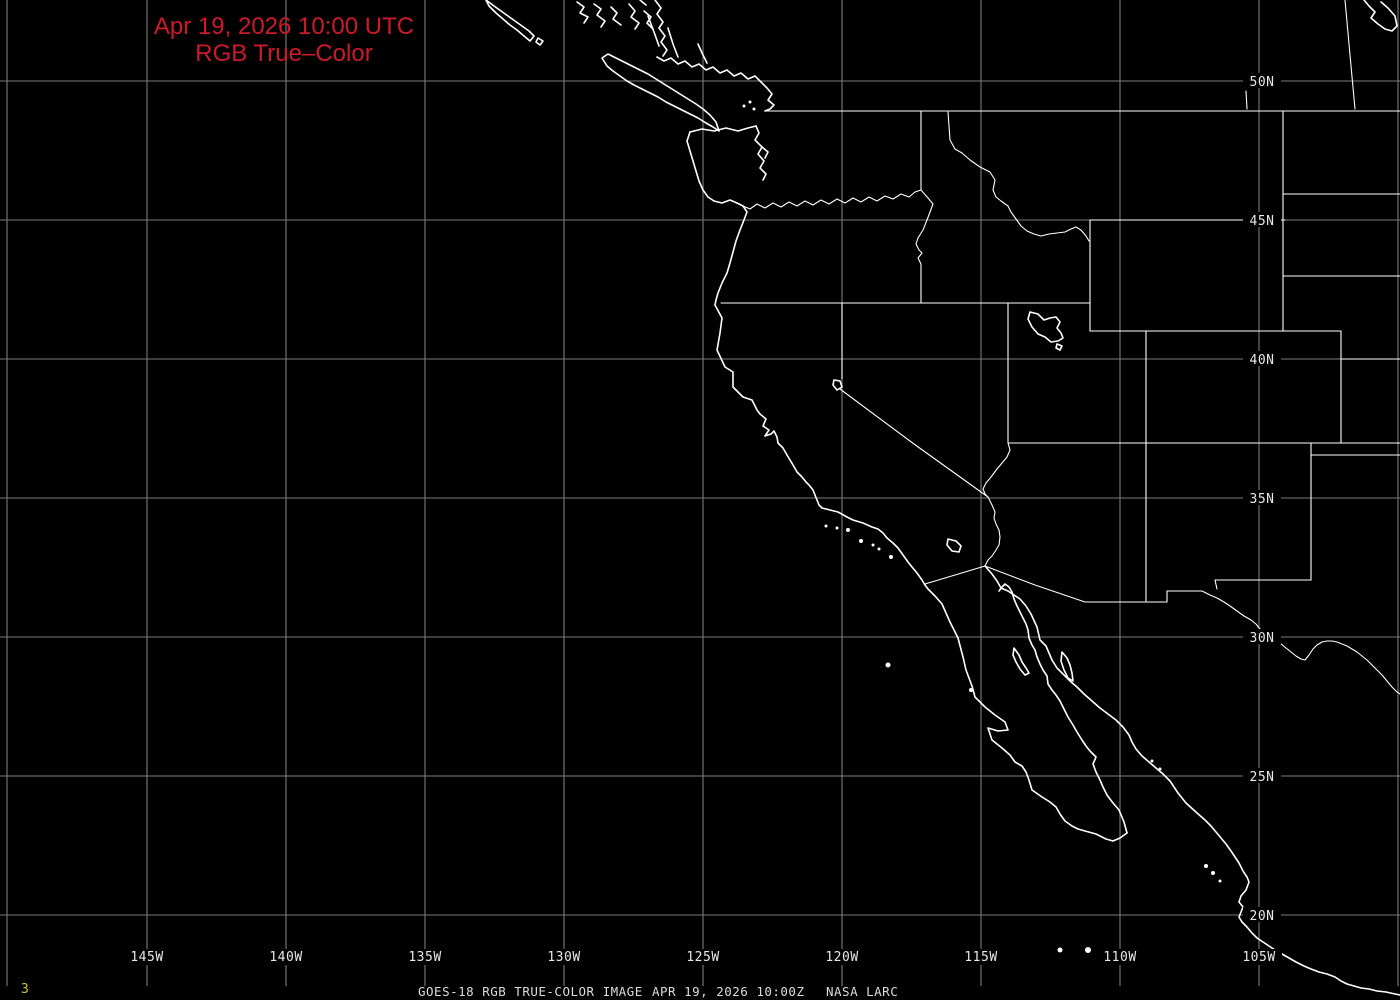 This screenshot has width=1400, height=1000. Describe the element at coordinates (1350, 55) in the screenshot. I see `border-sk-mb` at that location.